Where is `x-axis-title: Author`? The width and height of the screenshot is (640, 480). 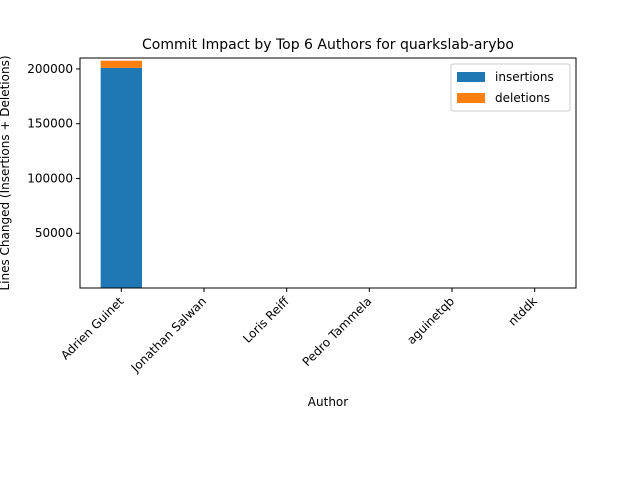 x-axis-title: Author is located at coordinates (328, 402).